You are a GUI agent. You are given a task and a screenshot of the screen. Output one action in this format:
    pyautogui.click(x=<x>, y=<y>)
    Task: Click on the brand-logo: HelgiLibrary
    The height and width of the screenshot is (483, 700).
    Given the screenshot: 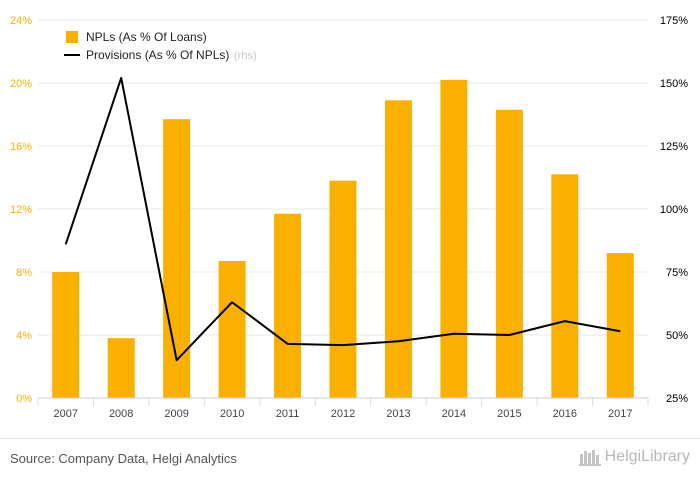 What is the action you would take?
    pyautogui.click(x=634, y=457)
    